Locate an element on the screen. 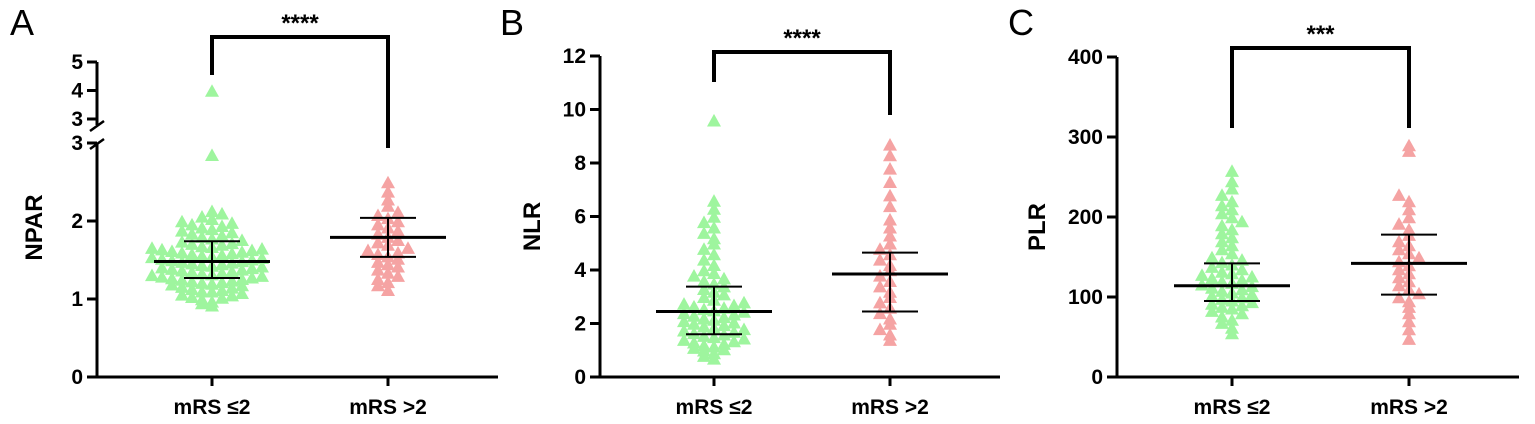 This screenshot has height=424, width=1535. y-axis-label: NLR is located at coordinates (532, 226).